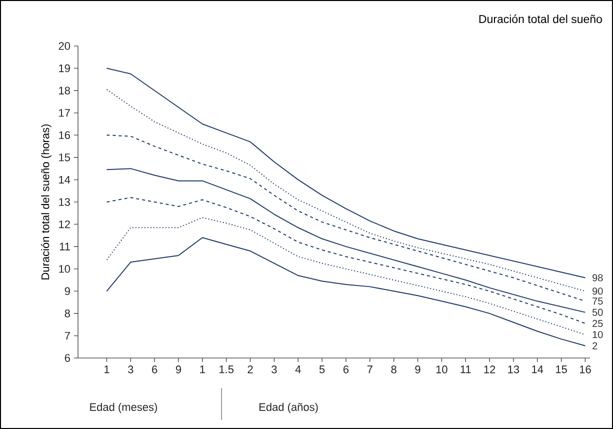 The width and height of the screenshot is (613, 429). What do you see at coordinates (595, 346) in the screenshot?
I see `series-label: 2` at bounding box center [595, 346].